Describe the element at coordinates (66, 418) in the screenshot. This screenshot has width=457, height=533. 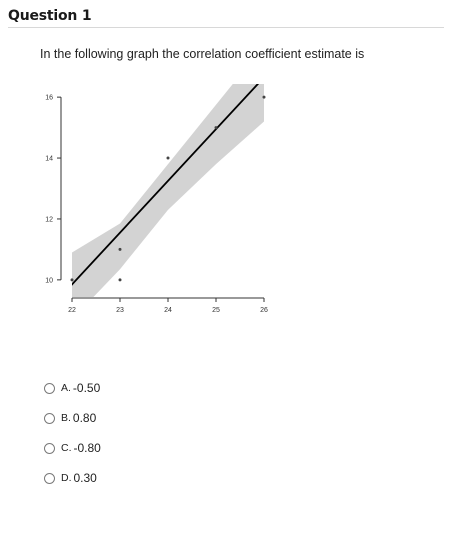
I see `option-b-letter: B.` at that location.